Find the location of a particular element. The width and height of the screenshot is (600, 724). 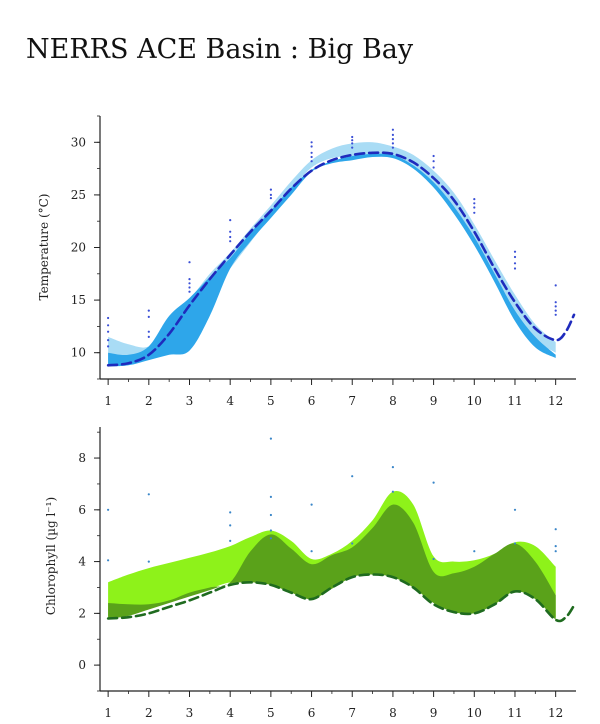

chl-x-tick-label: 3 is located at coordinates (190, 713).